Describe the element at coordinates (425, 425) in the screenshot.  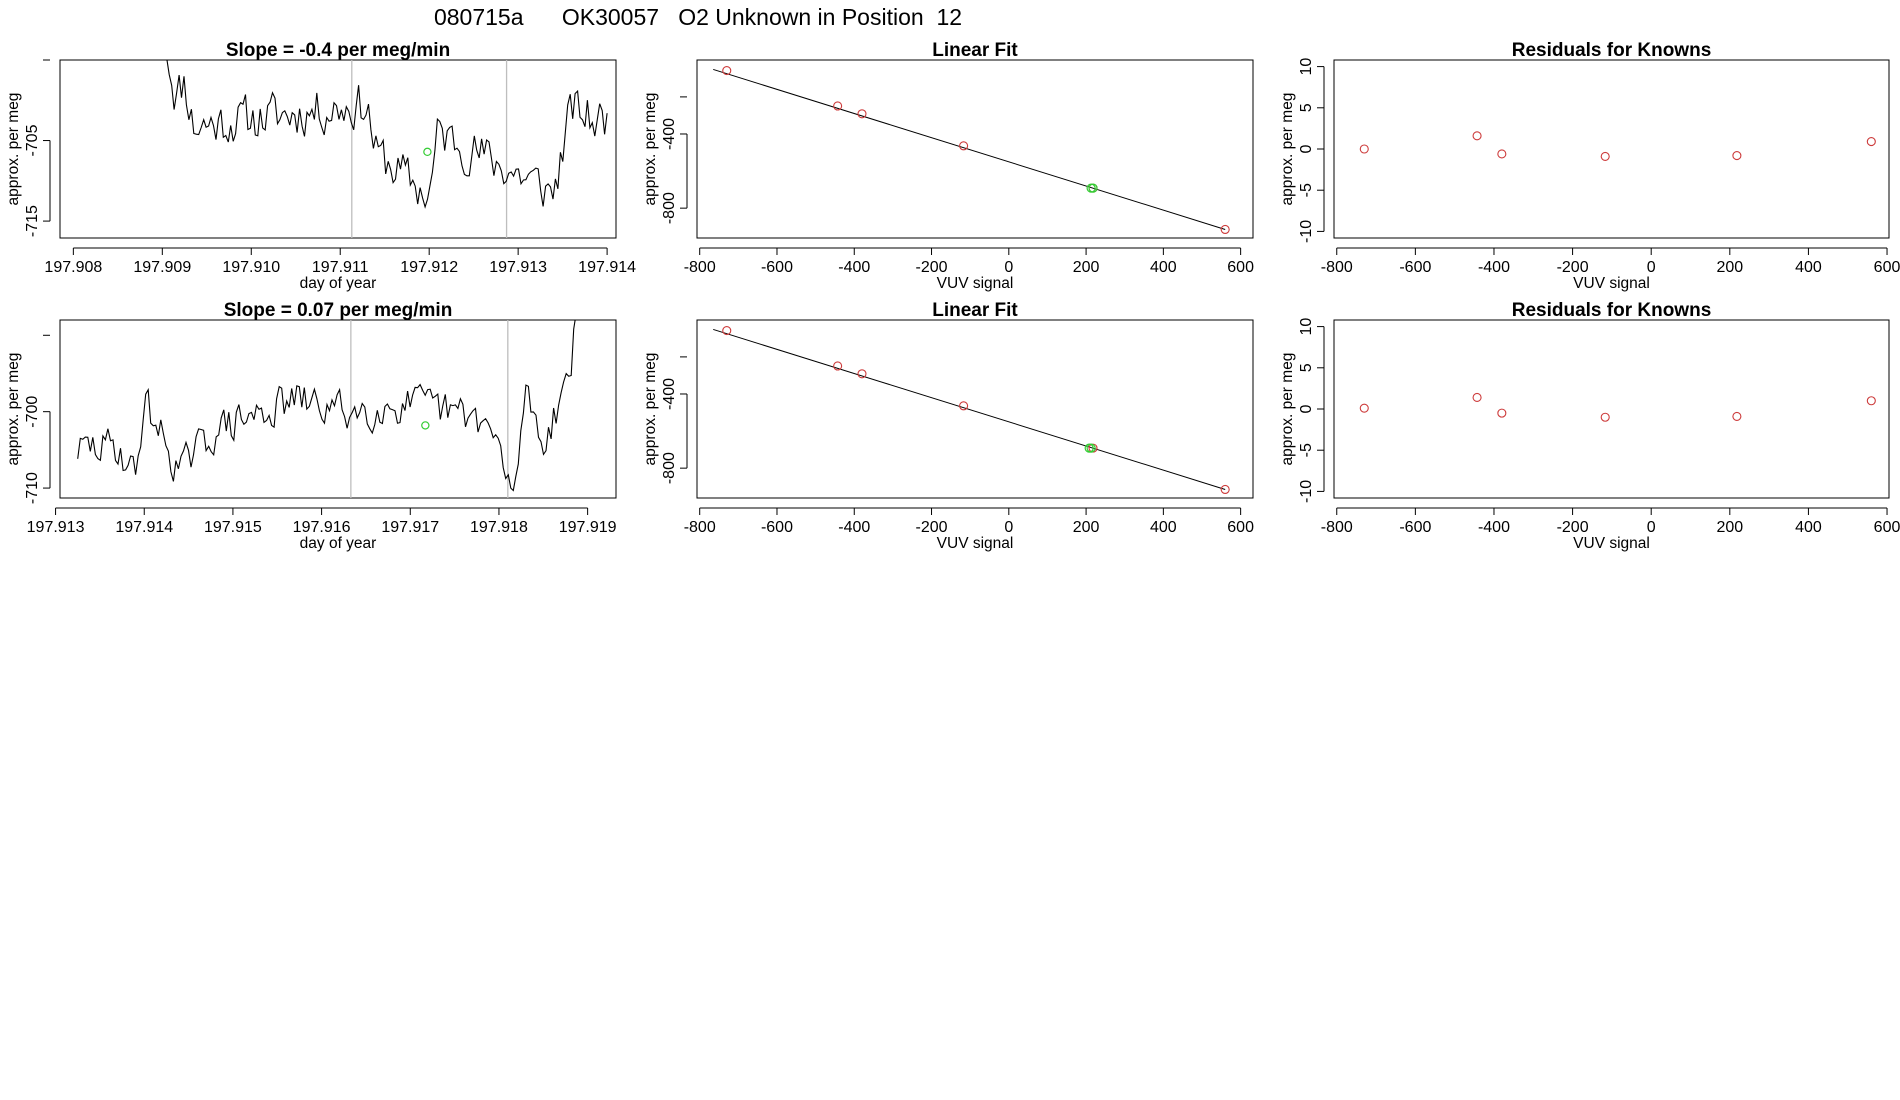
I see `unknown-marker` at that location.